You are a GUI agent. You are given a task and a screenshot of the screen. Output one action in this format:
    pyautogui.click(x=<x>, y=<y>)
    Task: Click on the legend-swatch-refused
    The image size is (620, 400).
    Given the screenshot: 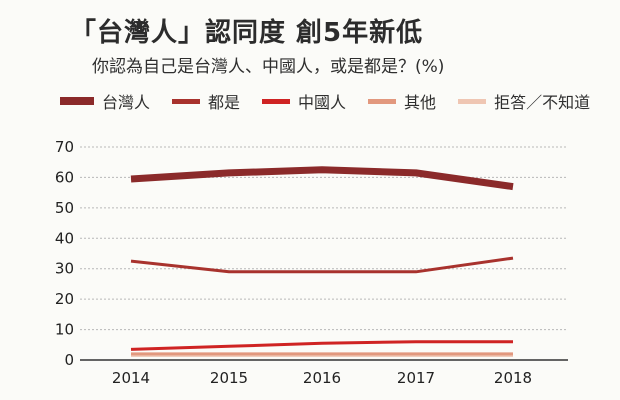 What is the action you would take?
    pyautogui.click(x=472, y=101)
    